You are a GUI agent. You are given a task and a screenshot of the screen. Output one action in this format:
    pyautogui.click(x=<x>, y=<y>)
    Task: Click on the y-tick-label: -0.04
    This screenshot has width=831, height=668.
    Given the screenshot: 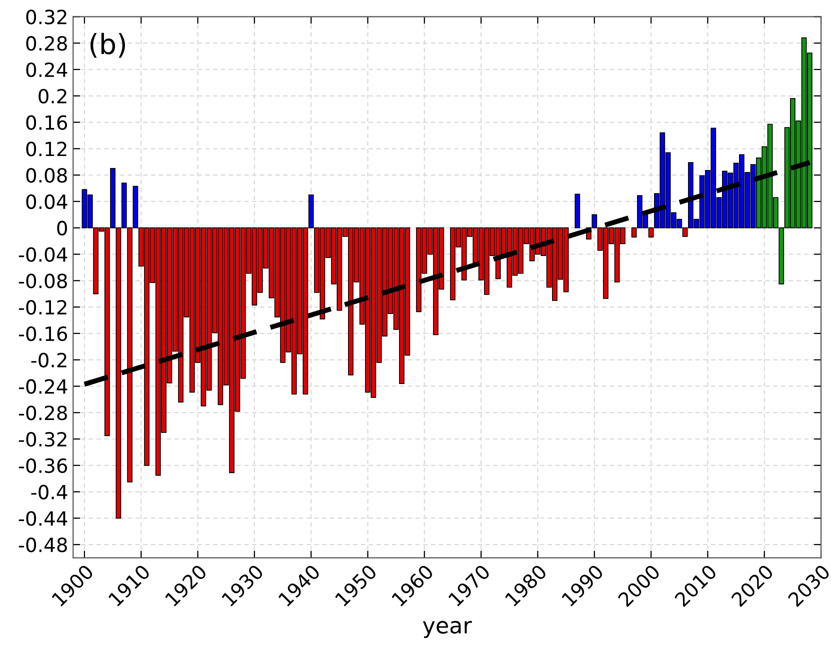 What is the action you would take?
    pyautogui.click(x=43, y=254)
    